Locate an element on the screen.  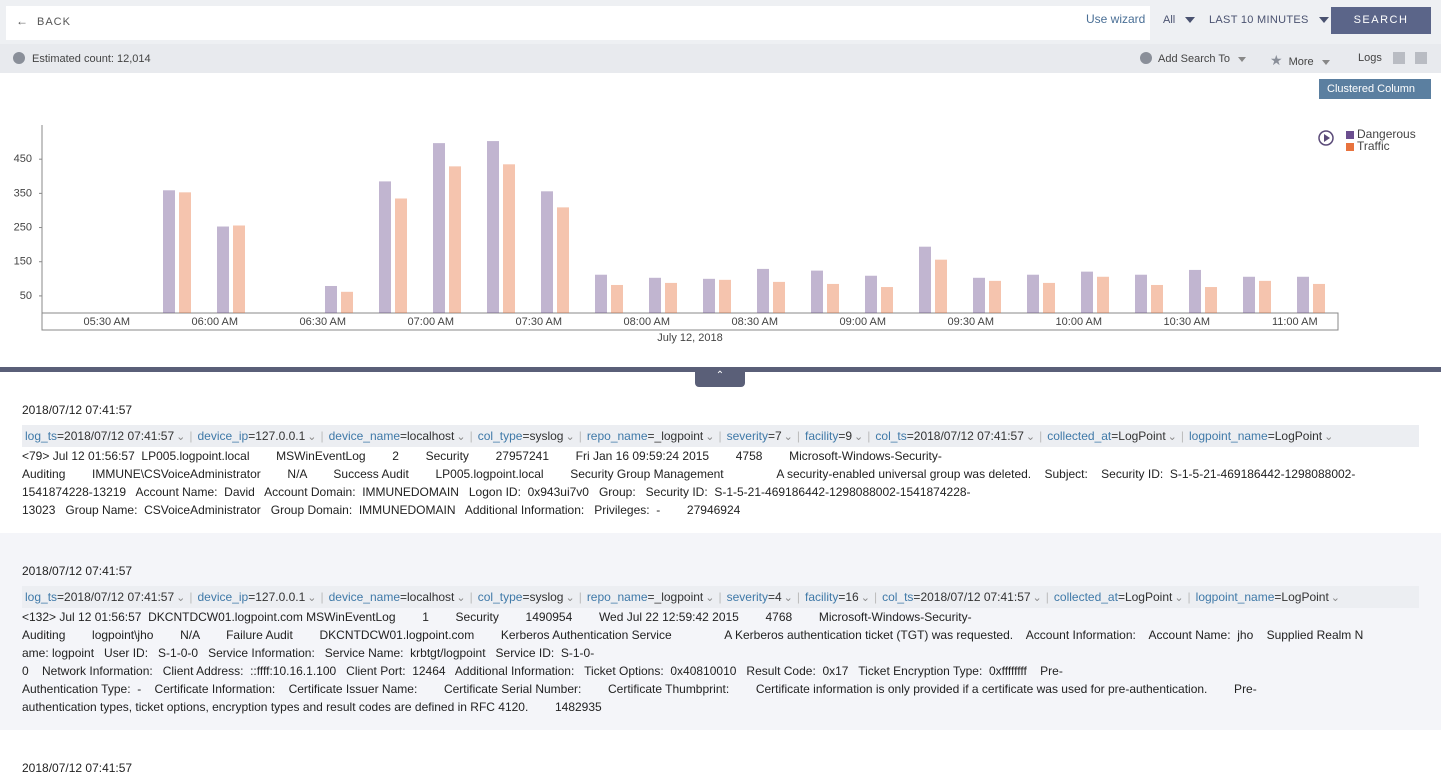
field-key: log_ts is located at coordinates (44, 597).